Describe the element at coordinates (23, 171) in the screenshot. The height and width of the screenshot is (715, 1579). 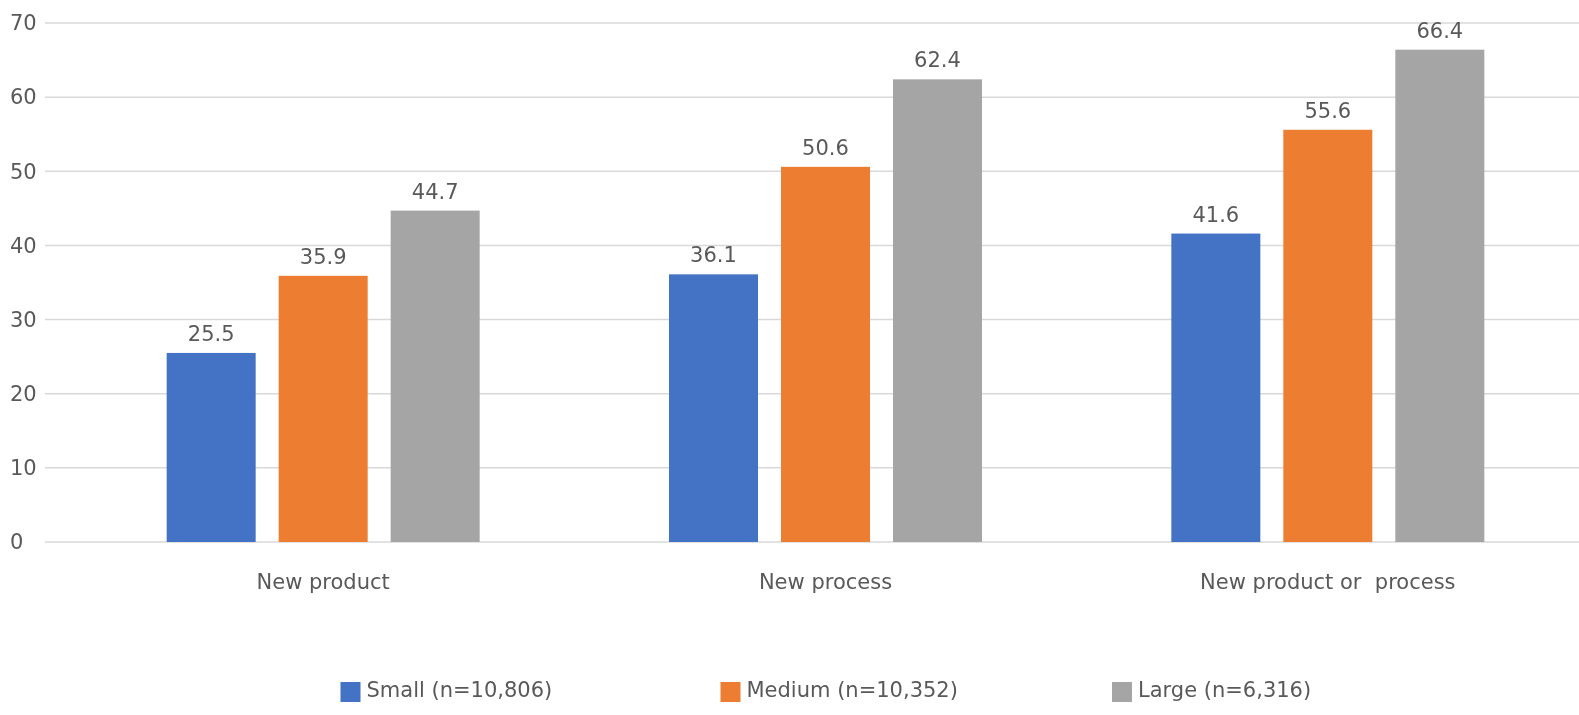
I see `y-tick-label: 50` at that location.